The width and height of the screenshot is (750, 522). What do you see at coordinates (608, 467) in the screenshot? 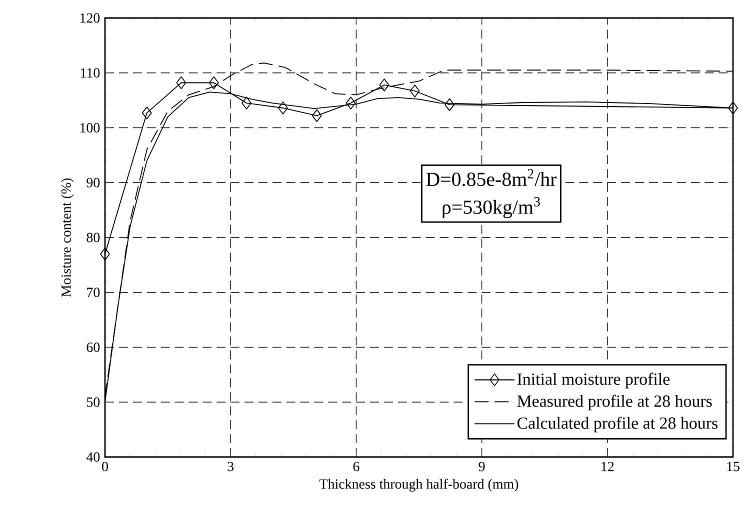
I see `x-tick-label: 12` at bounding box center [608, 467].